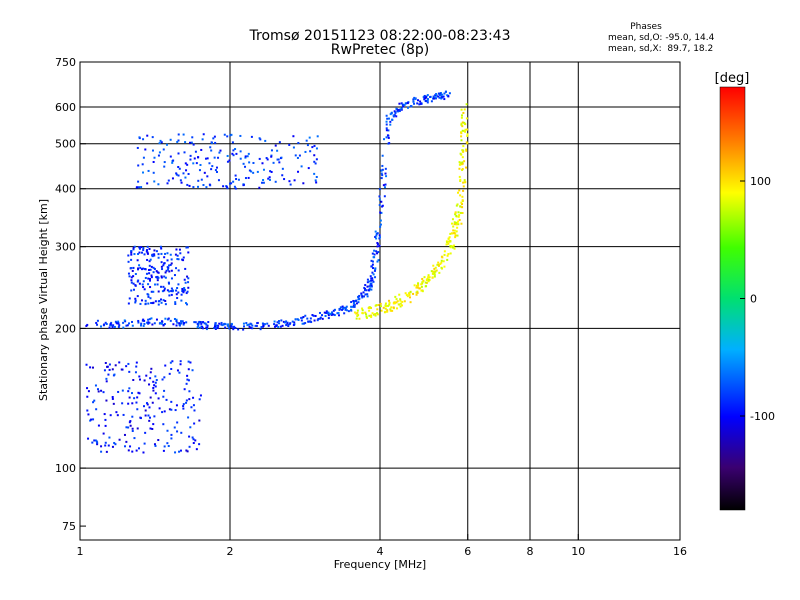  What do you see at coordinates (230, 551) in the screenshot?
I see `x-tick-label: 2` at bounding box center [230, 551].